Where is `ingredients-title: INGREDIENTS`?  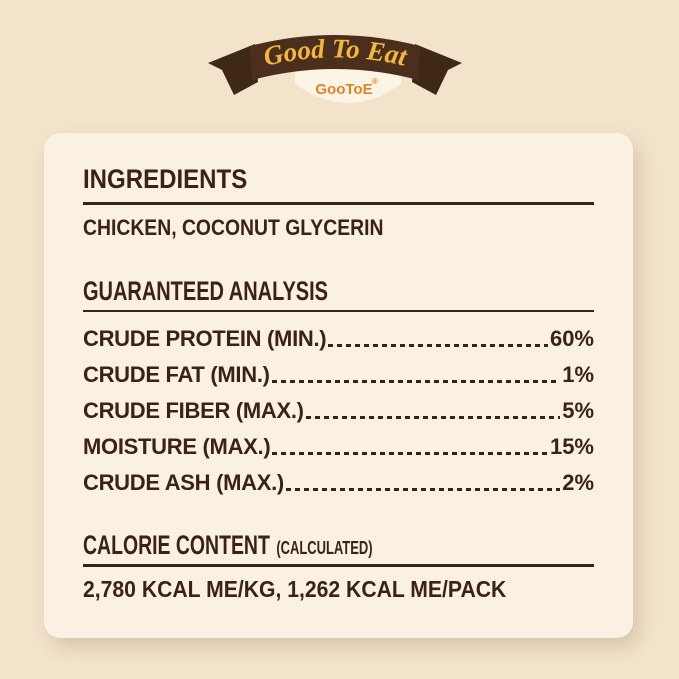 ingredients-title: INGREDIENTS is located at coordinates (165, 179).